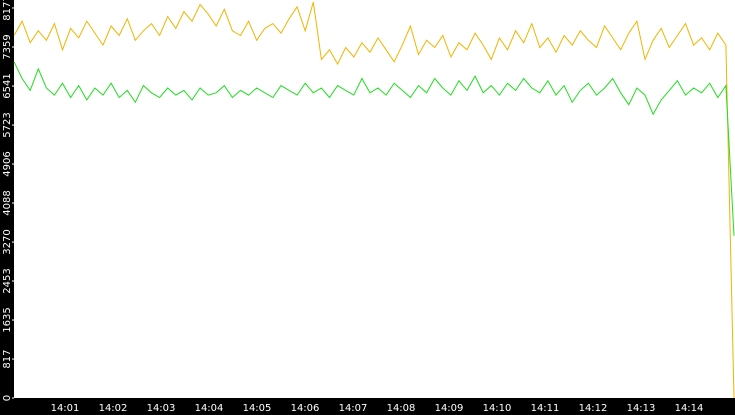 This screenshot has height=415, width=735. Describe the element at coordinates (257, 408) in the screenshot. I see `x-tick-label: 14:05` at that location.